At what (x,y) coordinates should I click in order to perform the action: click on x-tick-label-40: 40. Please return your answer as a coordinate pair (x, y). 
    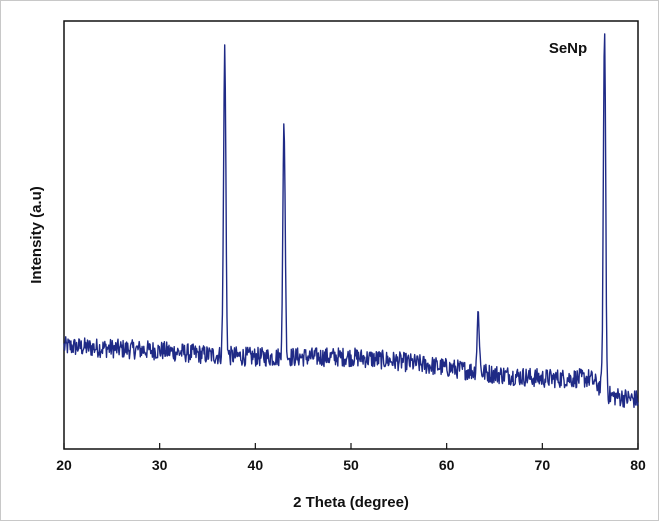
    Looking at the image, I should click on (256, 465).